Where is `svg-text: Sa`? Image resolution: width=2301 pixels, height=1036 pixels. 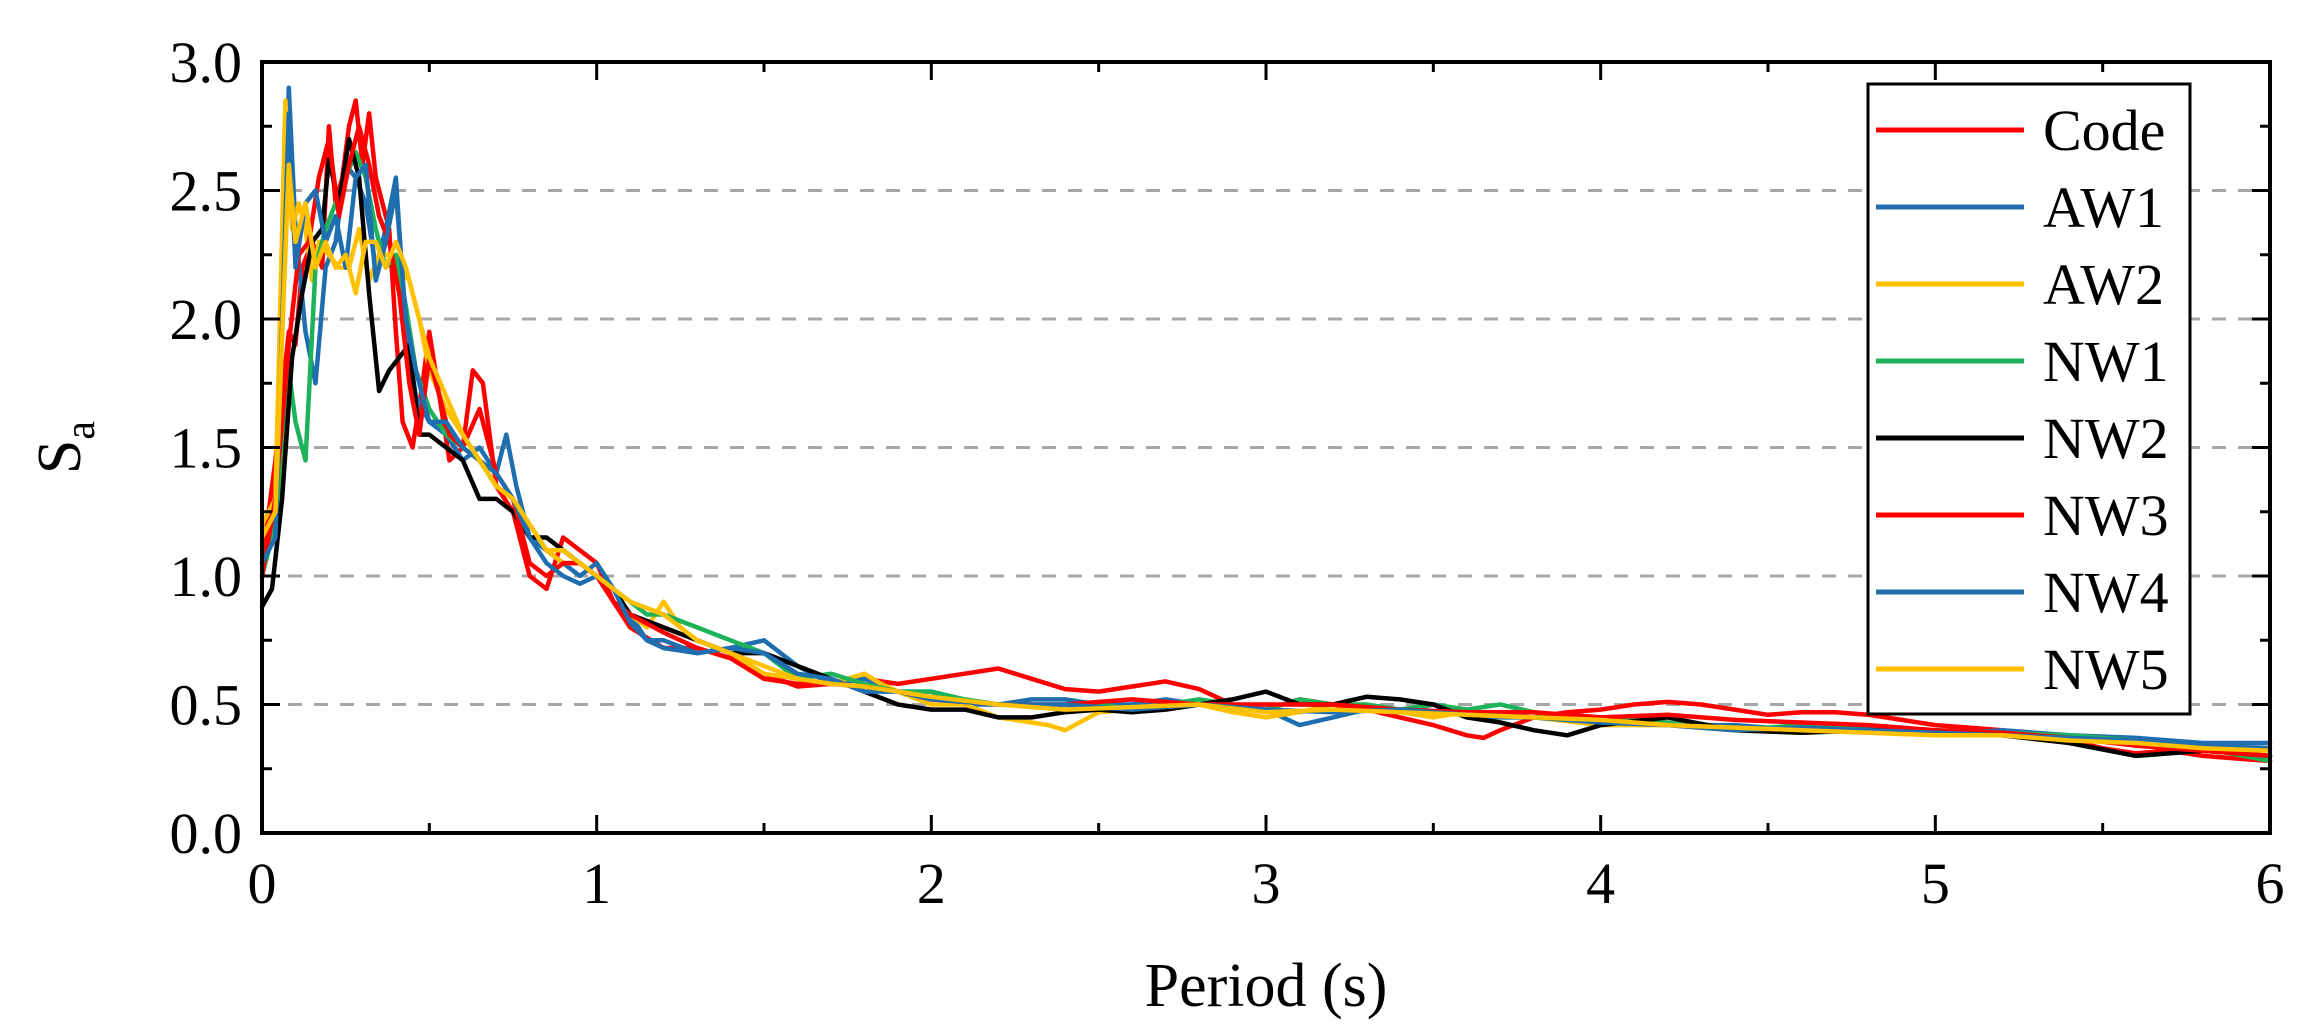
svg-text: Sa is located at coordinates (65, 447).